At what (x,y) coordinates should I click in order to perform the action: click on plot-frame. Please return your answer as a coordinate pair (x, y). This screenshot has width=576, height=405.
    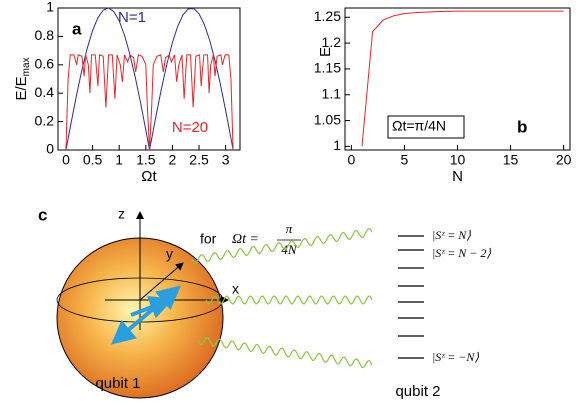
    Looking at the image, I should click on (149, 79).